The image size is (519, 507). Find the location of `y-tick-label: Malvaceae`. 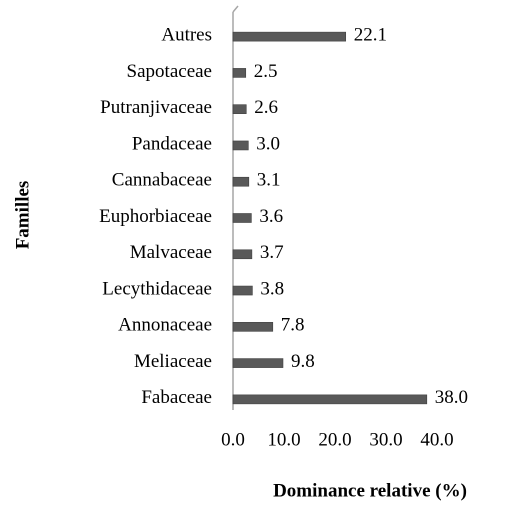

y-tick-label: Malvaceae is located at coordinates (171, 252).